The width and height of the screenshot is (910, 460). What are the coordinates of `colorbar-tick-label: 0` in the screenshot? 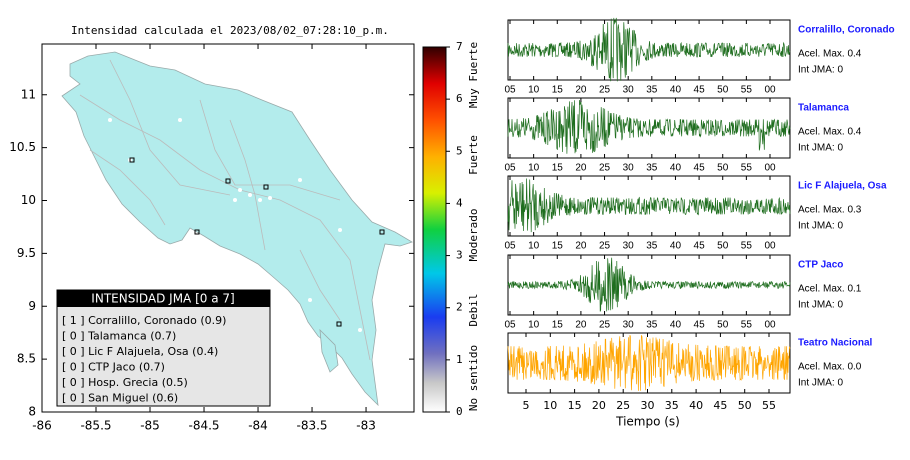 It's located at (459, 411).